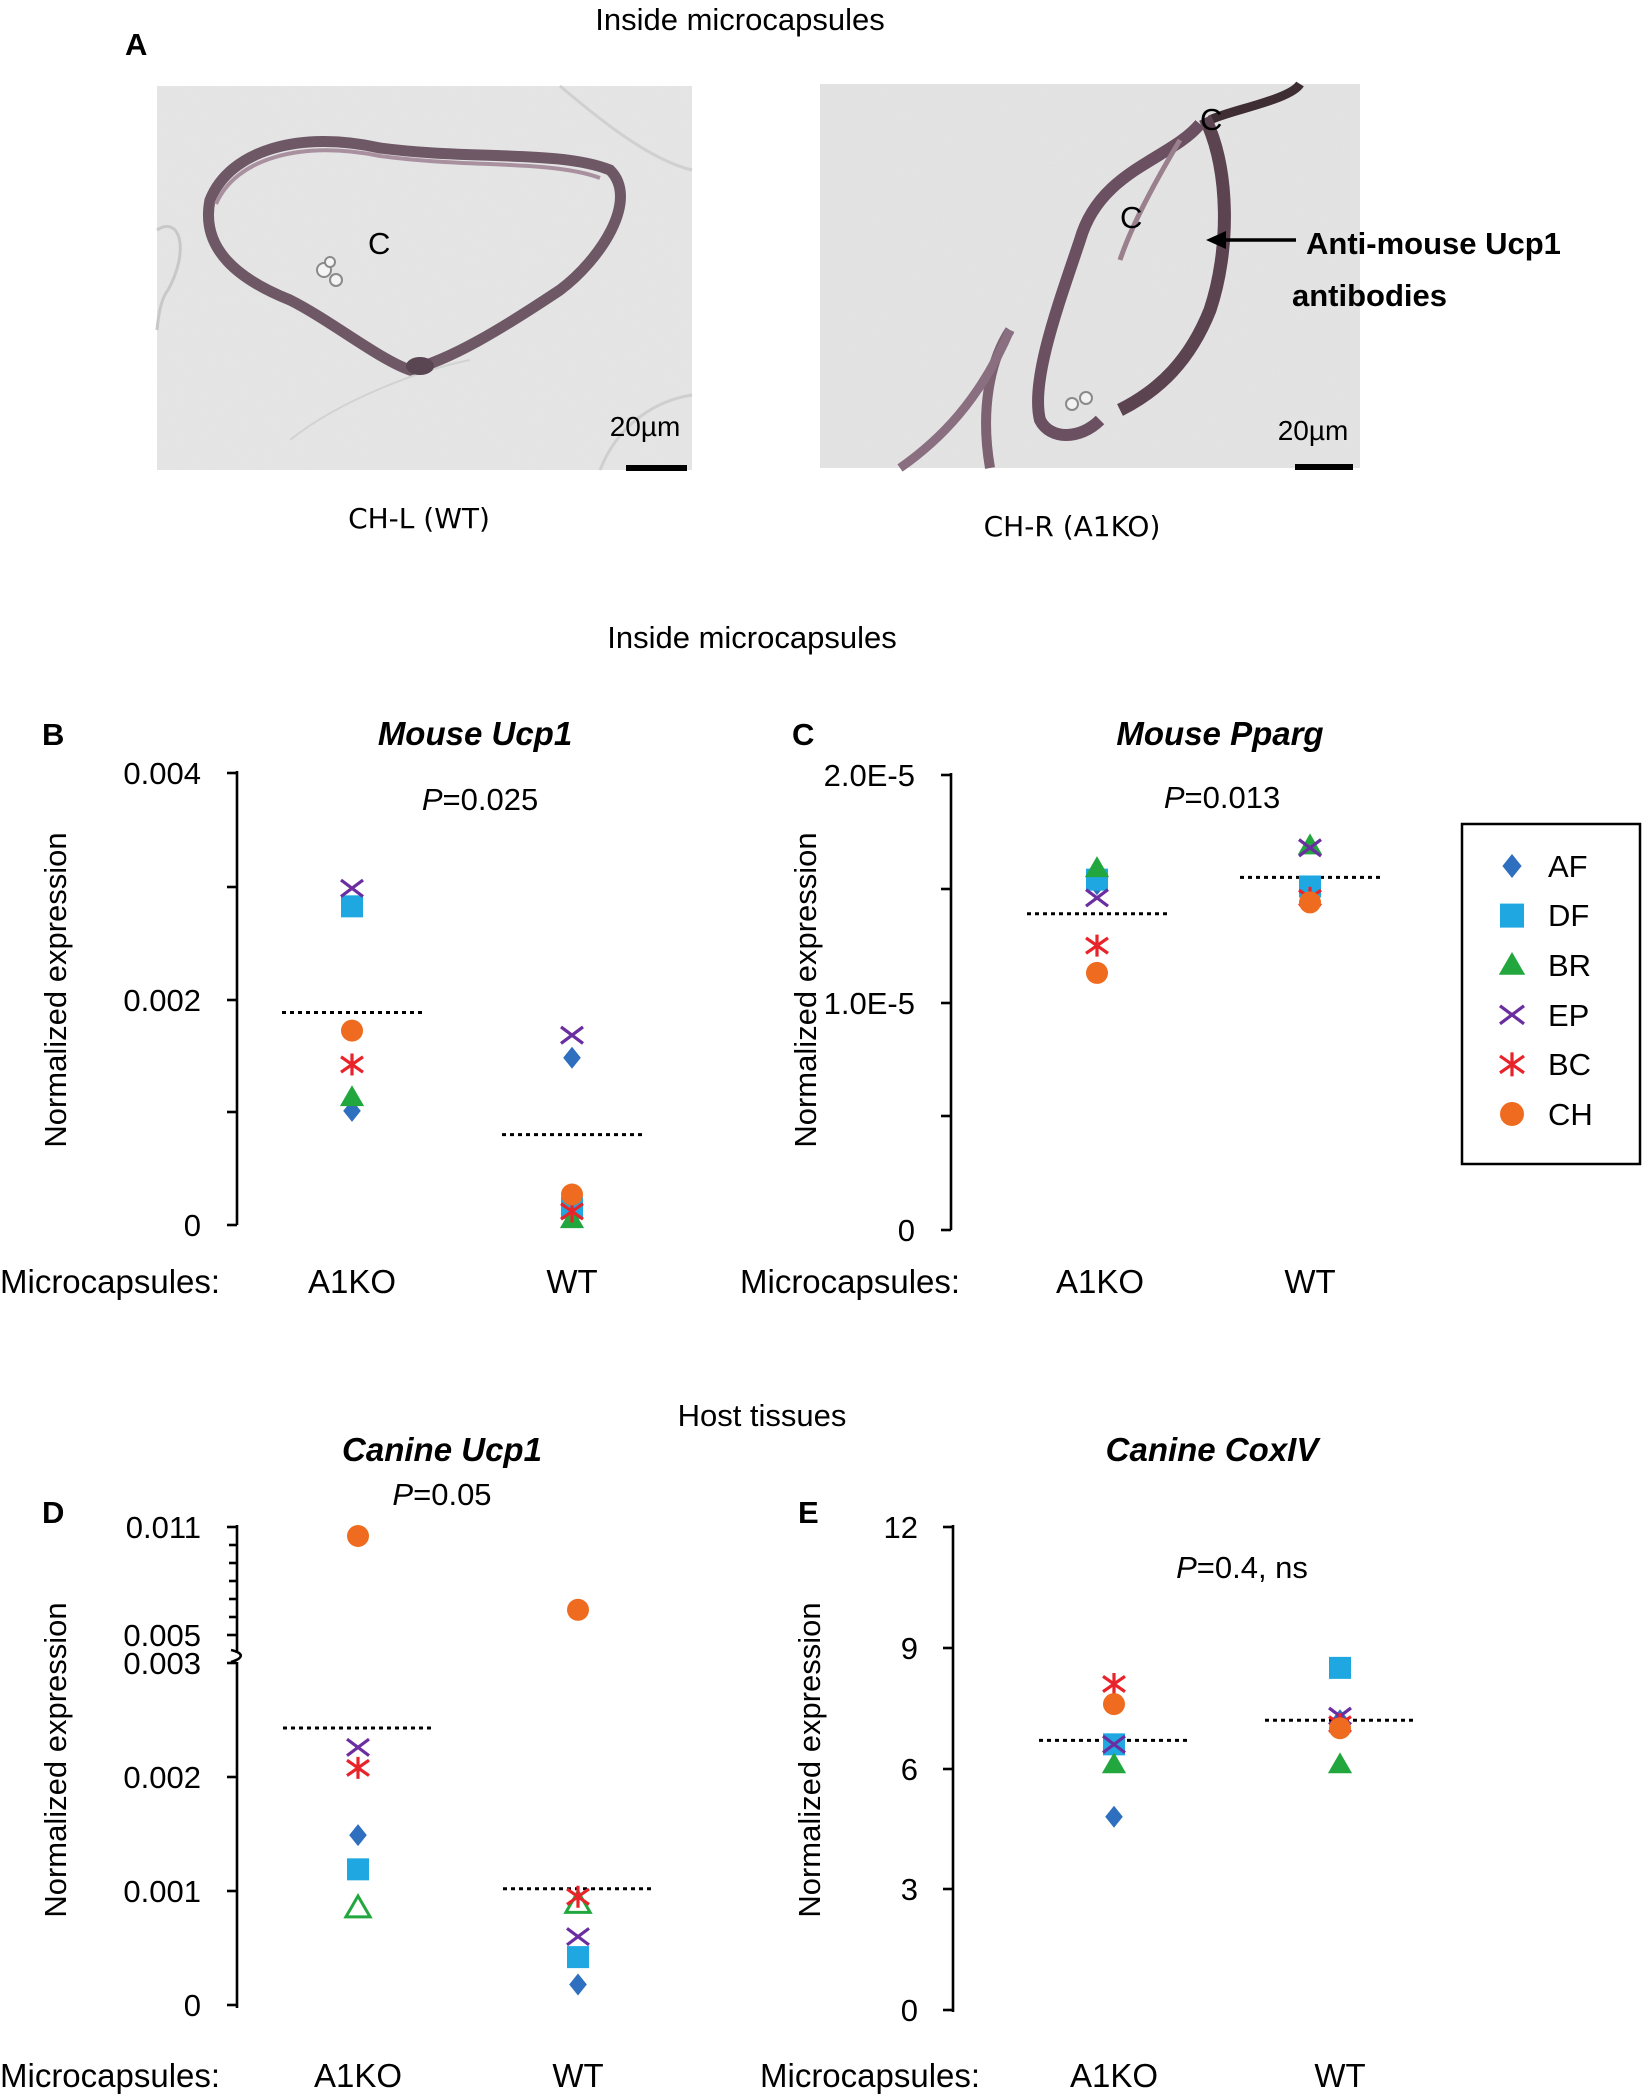 The height and width of the screenshot is (2099, 1644). What do you see at coordinates (805, 989) in the screenshot?
I see `chart-c-ylabel: Normalized expression` at bounding box center [805, 989].